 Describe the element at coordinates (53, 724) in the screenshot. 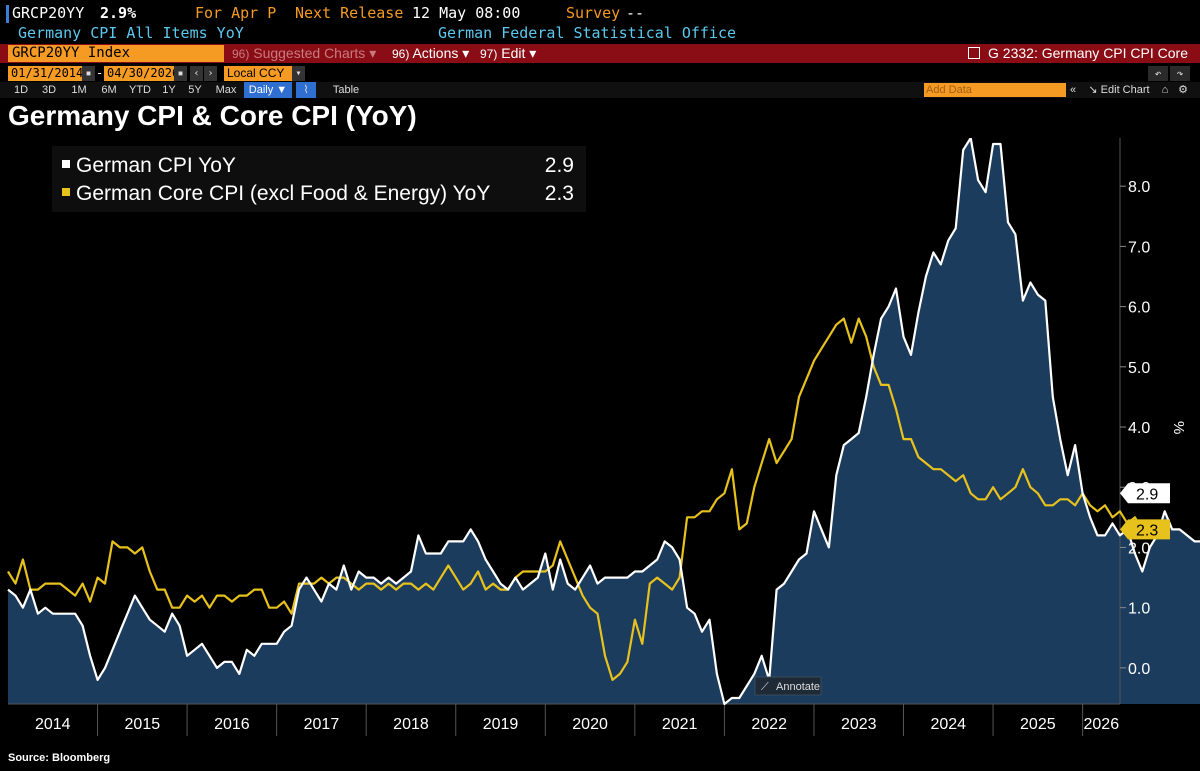

I see `x-tick-label: 2014` at that location.